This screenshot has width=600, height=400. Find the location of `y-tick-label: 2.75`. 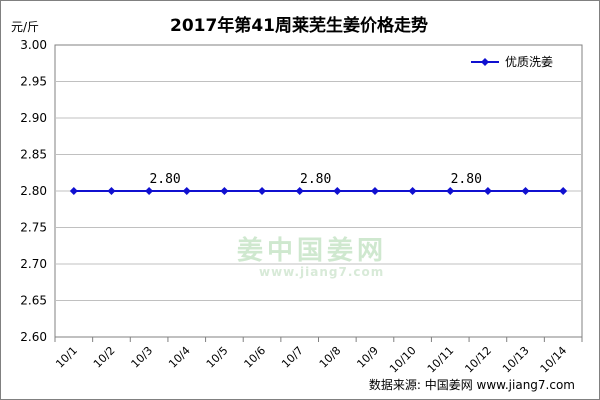

y-tick-label: 2.75 is located at coordinates (33, 228).